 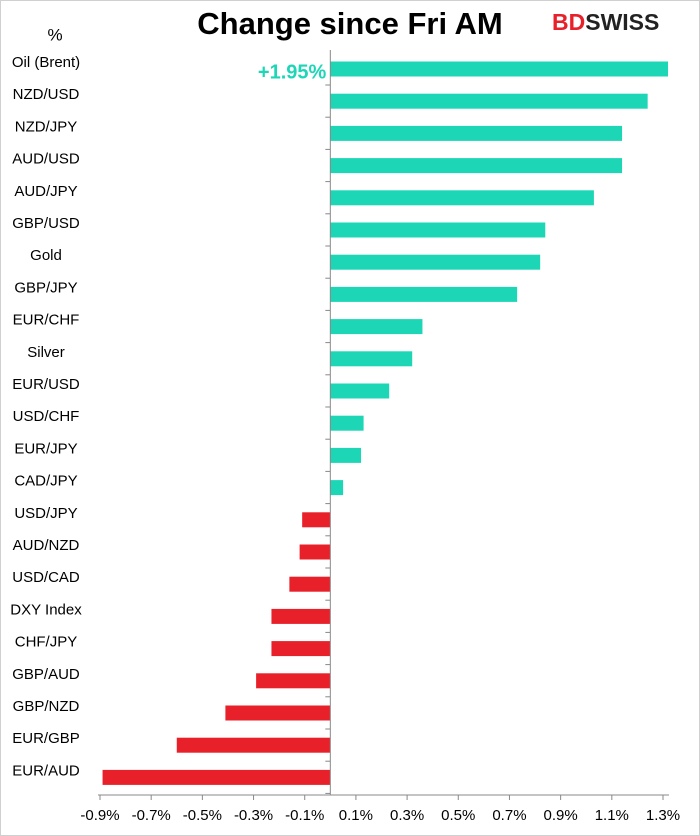 What do you see at coordinates (46, 62) in the screenshot?
I see `y-tick-label: Oil (Brent)` at bounding box center [46, 62].